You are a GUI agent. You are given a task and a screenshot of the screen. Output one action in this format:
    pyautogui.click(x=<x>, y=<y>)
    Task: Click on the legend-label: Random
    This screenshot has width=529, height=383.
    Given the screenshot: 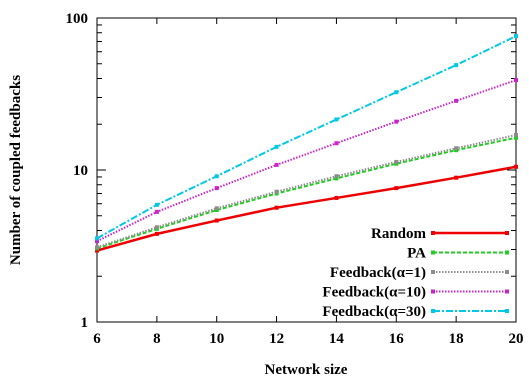 What is the action you would take?
    pyautogui.click(x=399, y=234)
    